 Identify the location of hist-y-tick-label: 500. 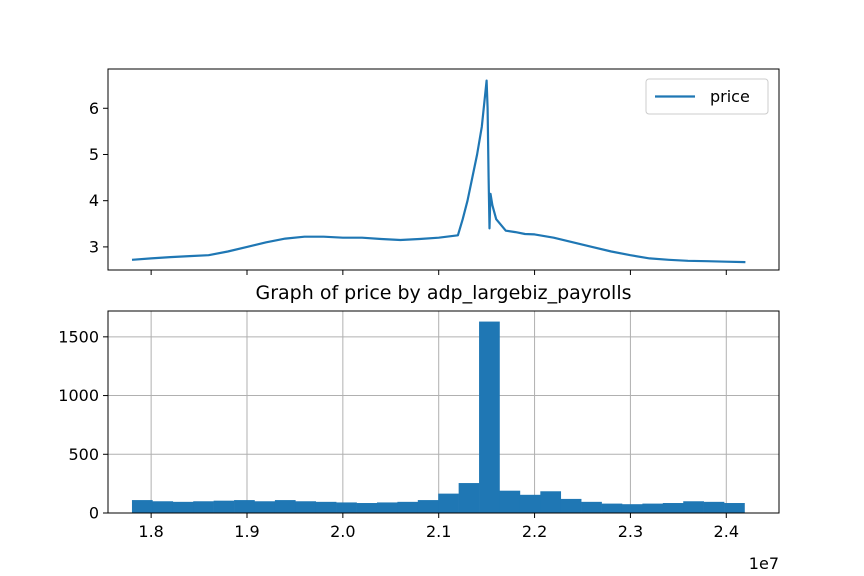
(83, 454).